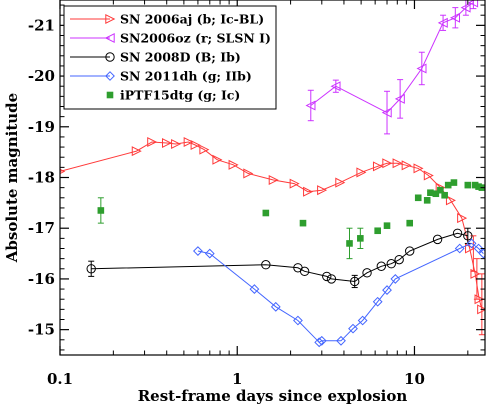 The image size is (491, 413). I want to click on legend-label: SN 2011dh (g; IIb), so click(186, 76).